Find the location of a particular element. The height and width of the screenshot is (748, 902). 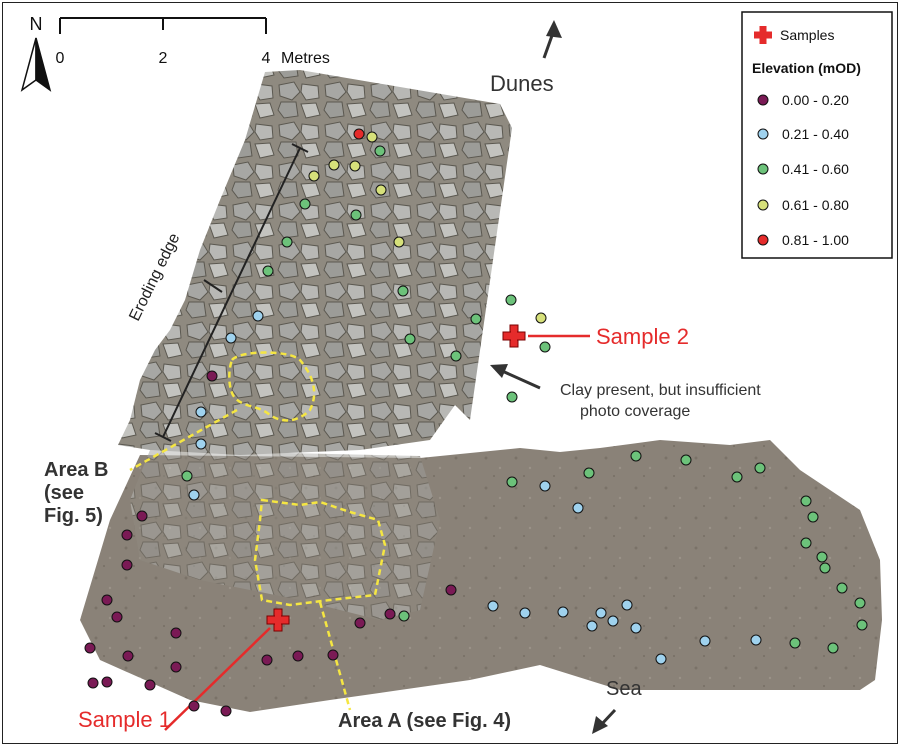

scale-tick-4: 4 is located at coordinates (266, 58).